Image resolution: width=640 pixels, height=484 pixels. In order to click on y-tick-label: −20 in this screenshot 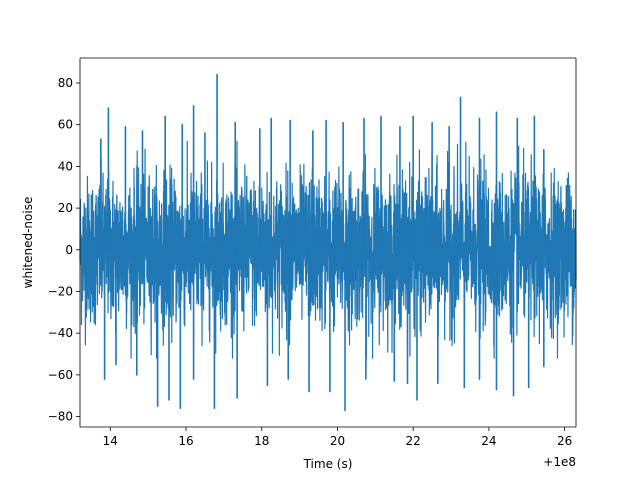, I will do `click(60, 291)`.